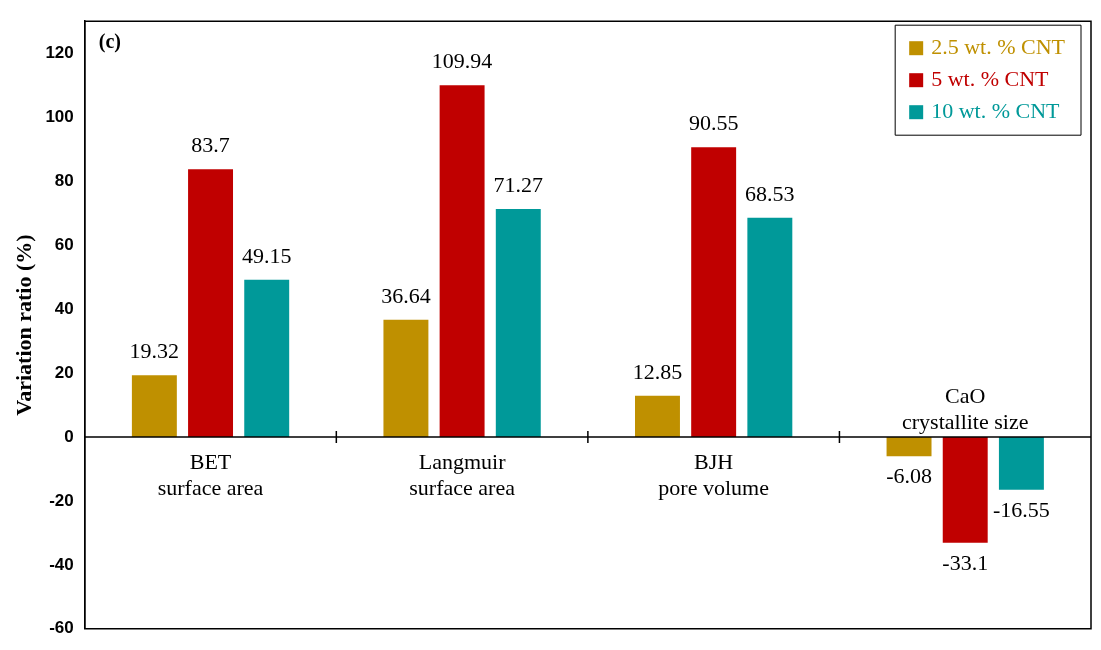 This screenshot has width=1101, height=650. What do you see at coordinates (64, 372) in the screenshot?
I see `y-tick-label: 20` at bounding box center [64, 372].